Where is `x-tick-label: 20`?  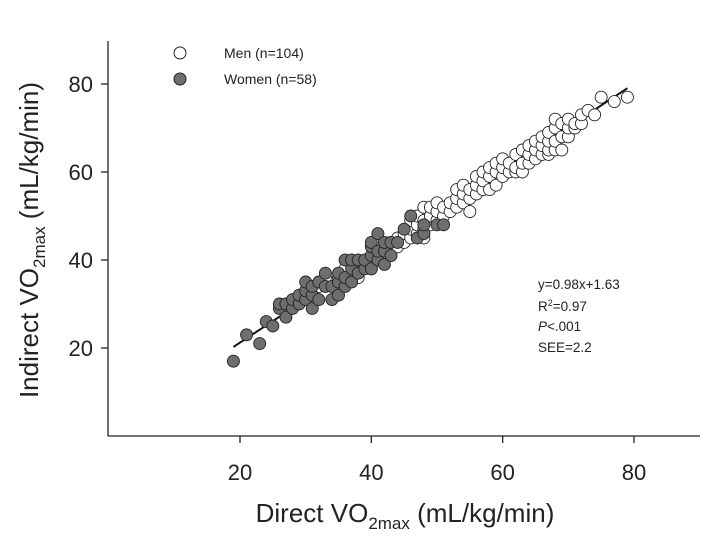 x-tick-label: 20 is located at coordinates (240, 472).